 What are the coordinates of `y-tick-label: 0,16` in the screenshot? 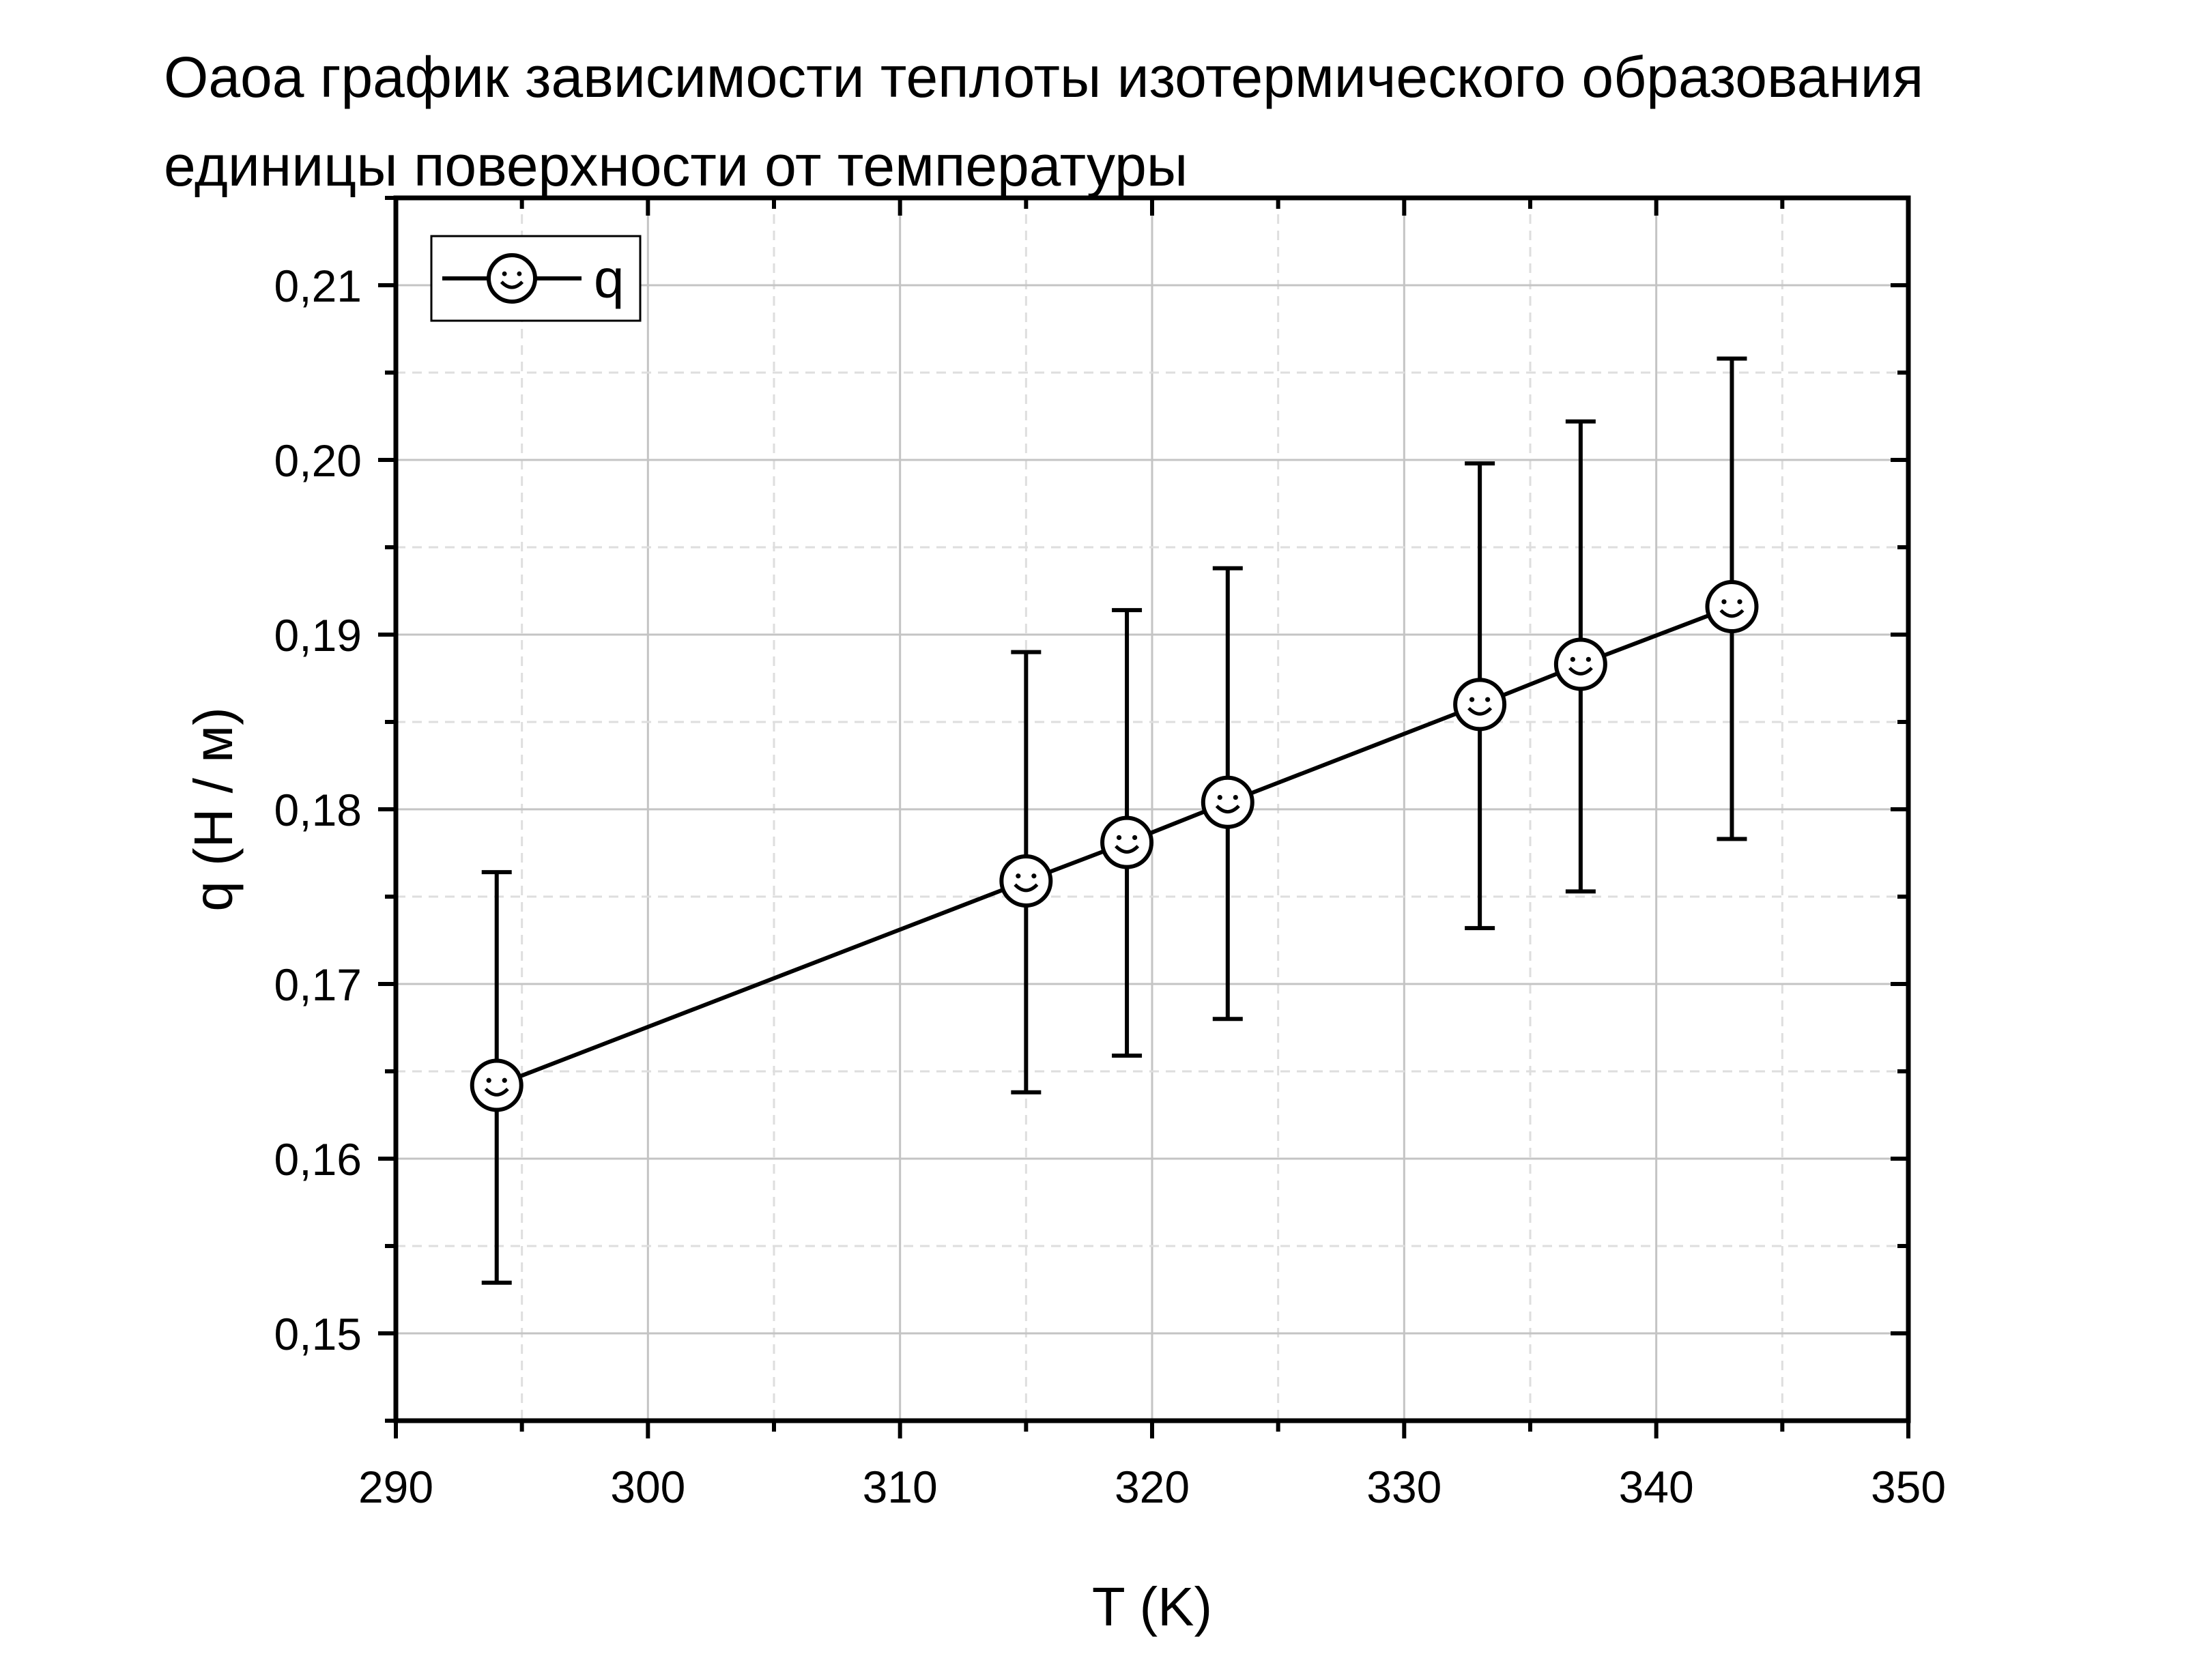 It's located at (318, 1159).